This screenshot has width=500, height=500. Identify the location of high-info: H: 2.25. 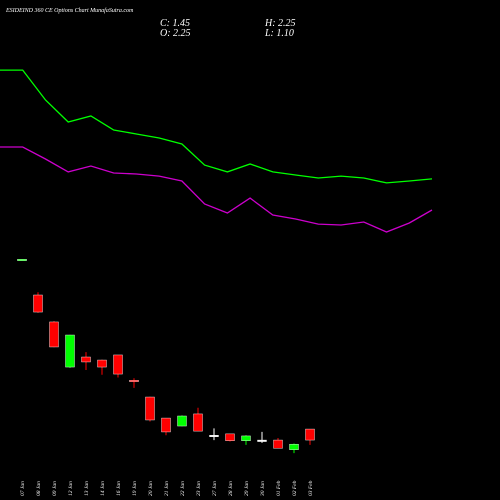
(280, 23).